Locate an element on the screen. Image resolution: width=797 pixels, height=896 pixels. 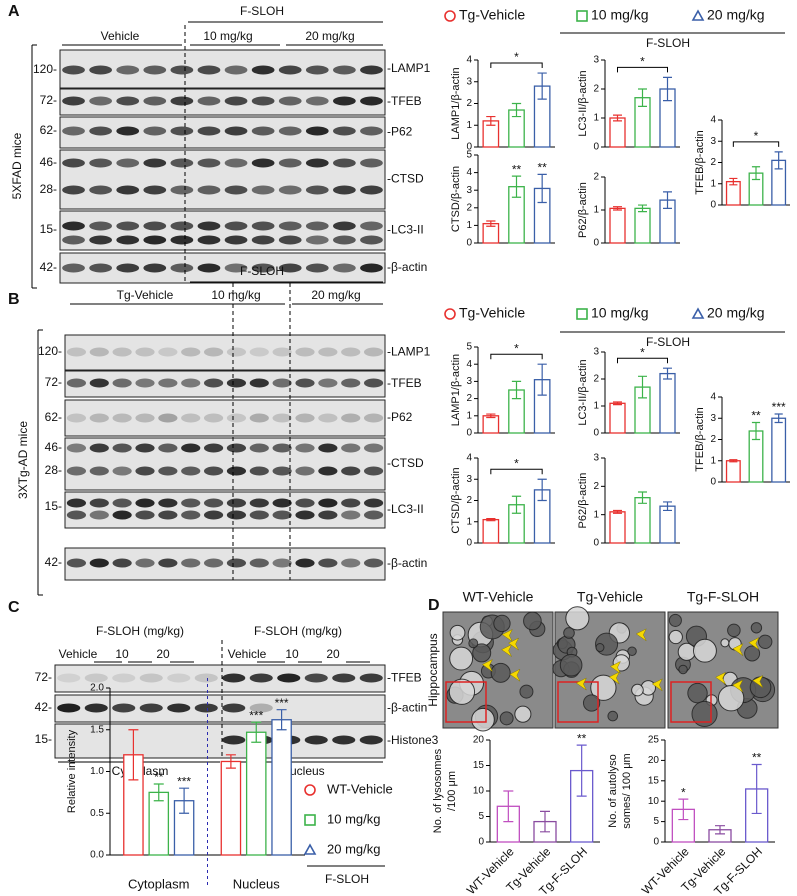
sig-label: ** is located at coordinates (757, 758).